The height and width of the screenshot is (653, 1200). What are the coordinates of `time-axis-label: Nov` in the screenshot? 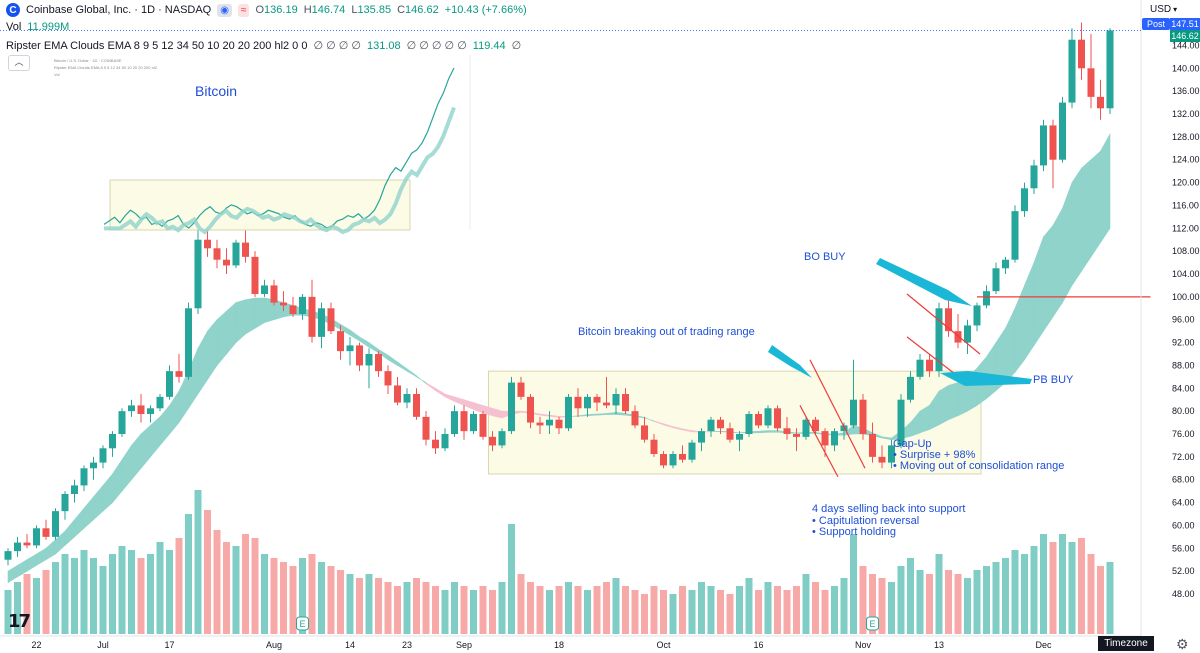 It's located at (863, 645).